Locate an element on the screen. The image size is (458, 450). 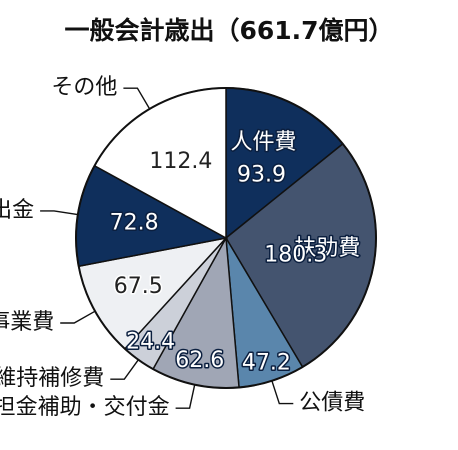
slice-value-0: 93.9 is located at coordinates (261, 174).